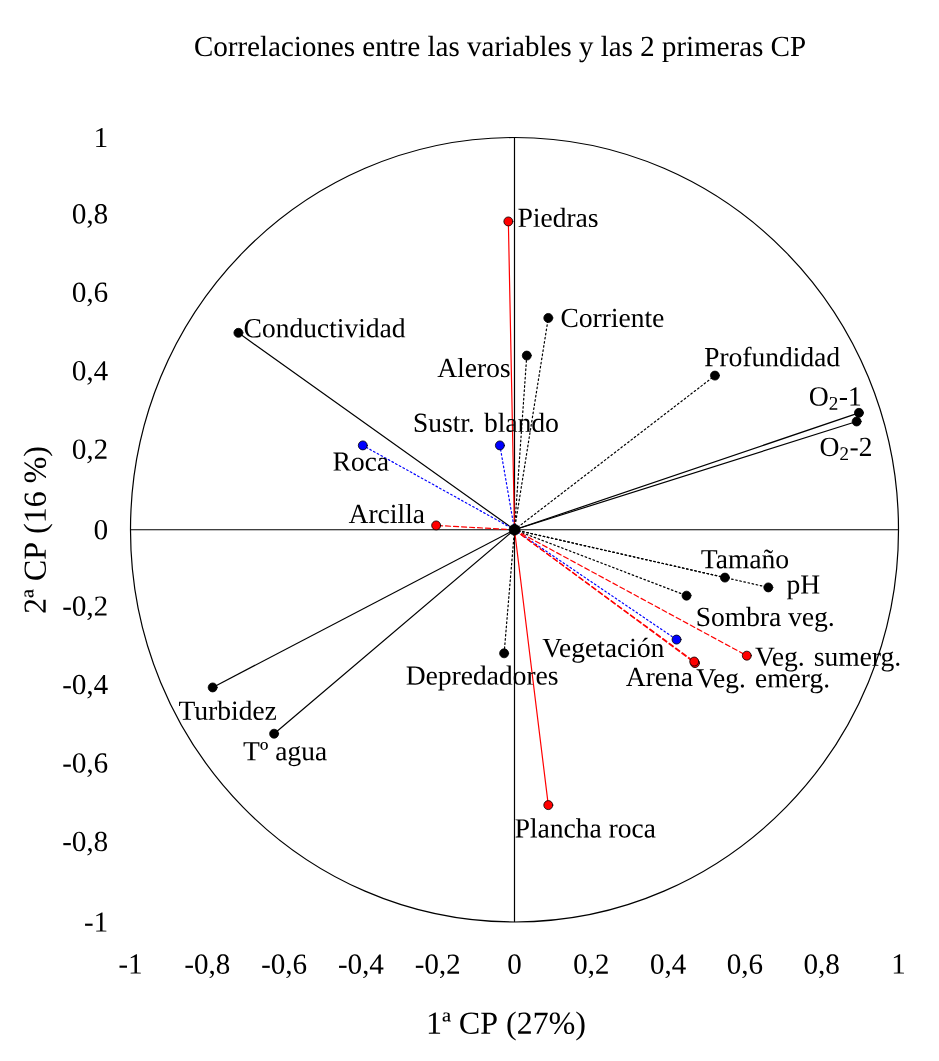  Describe the element at coordinates (803, 587) in the screenshot. I see `series-label: pH` at that location.